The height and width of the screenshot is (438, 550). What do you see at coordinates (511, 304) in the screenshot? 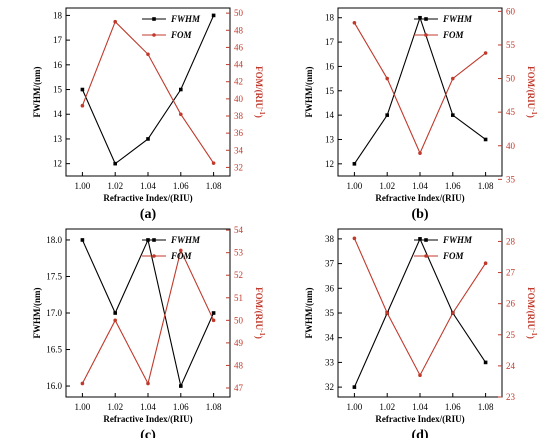
I see `y2-tick-label: 26` at bounding box center [511, 304].